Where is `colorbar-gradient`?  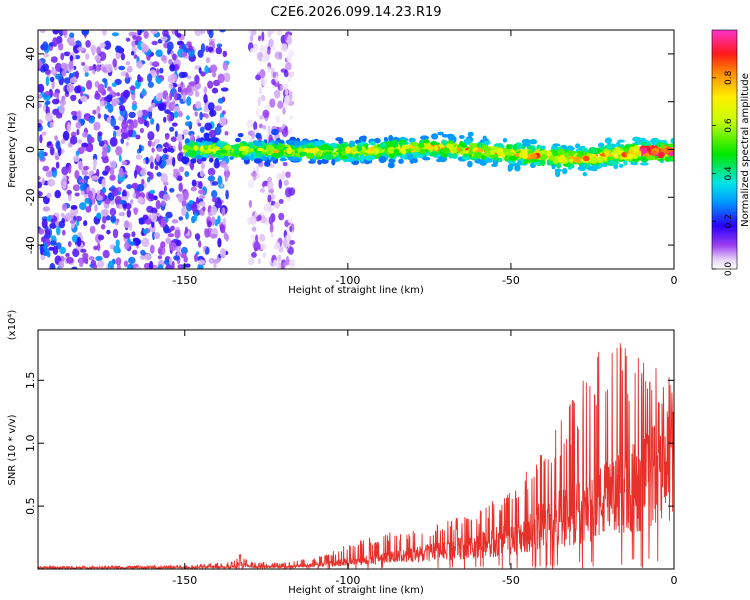 colorbar-gradient is located at coordinates (724, 149).